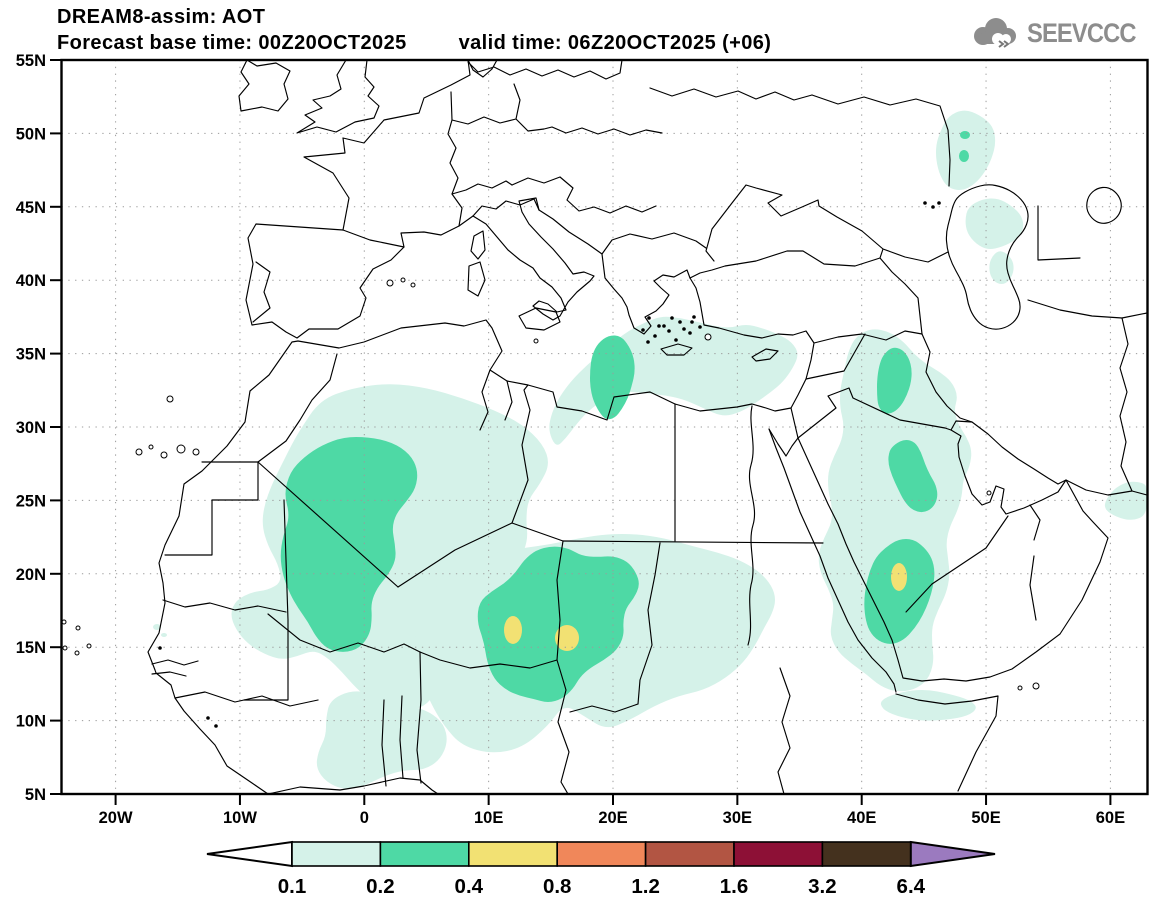 The width and height of the screenshot is (1165, 905). What do you see at coordinates (765, 355) in the screenshot?
I see `coast-cyprus` at bounding box center [765, 355].